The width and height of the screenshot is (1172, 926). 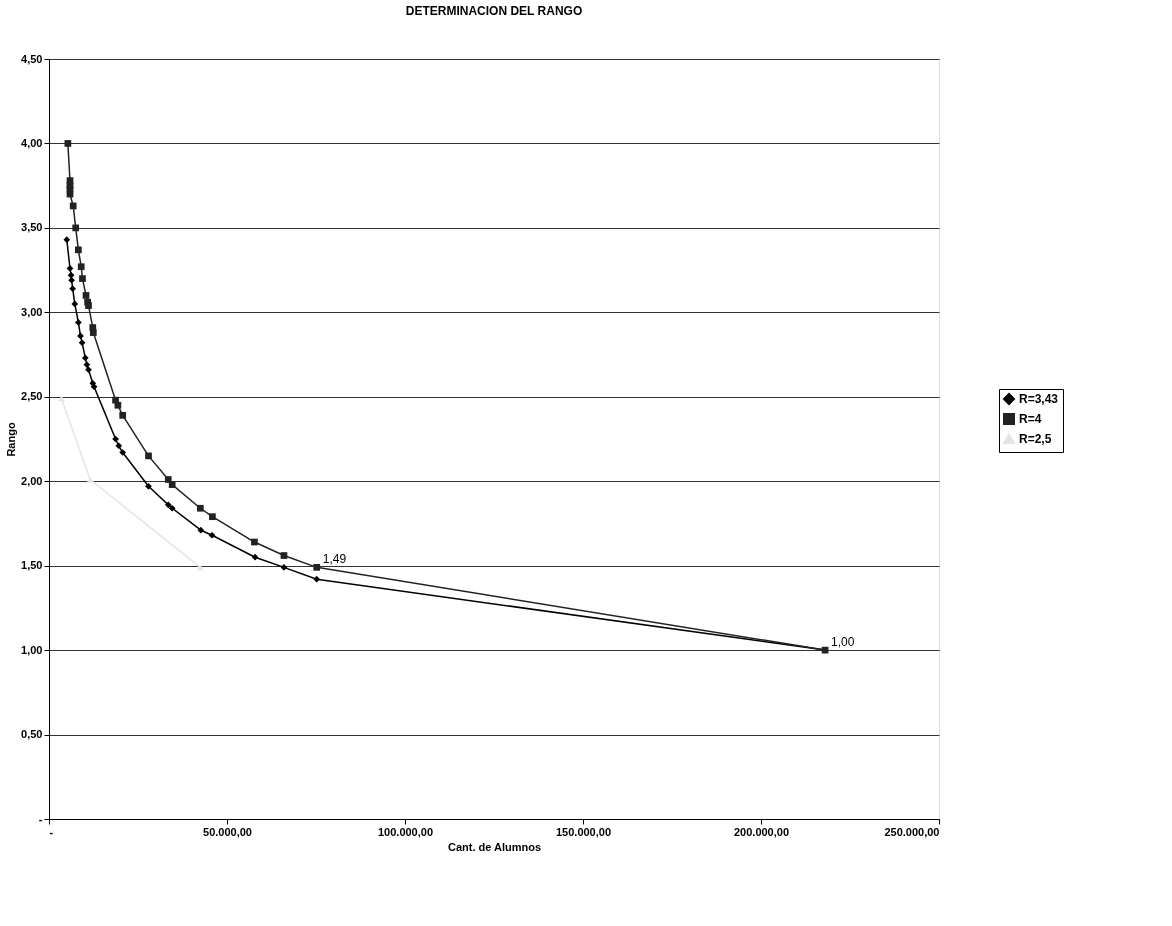 I want to click on y-tick-label: -, so click(x=40, y=818).